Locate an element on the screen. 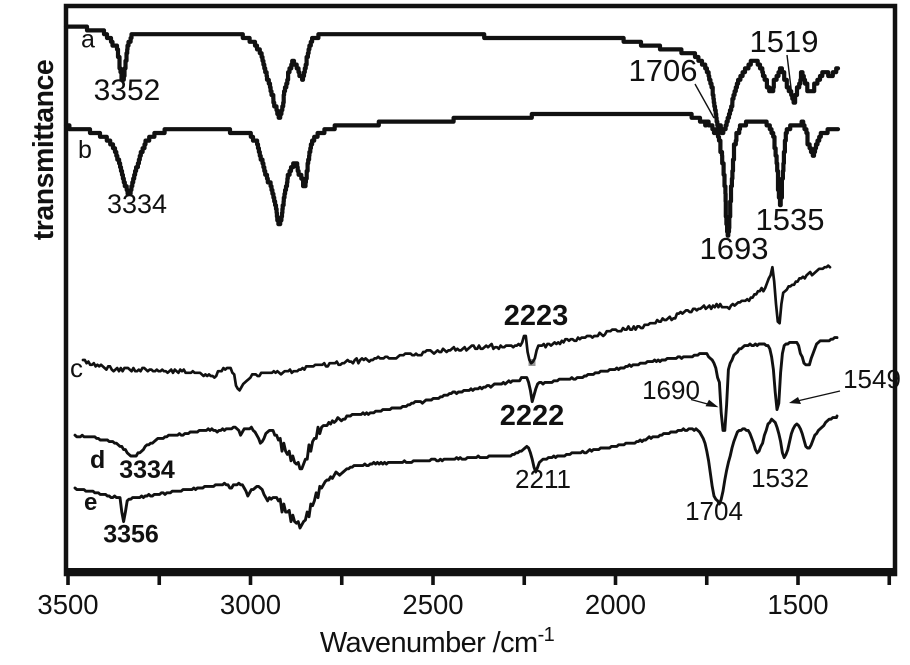 The height and width of the screenshot is (665, 910). svg-text: e is located at coordinates (90, 502).